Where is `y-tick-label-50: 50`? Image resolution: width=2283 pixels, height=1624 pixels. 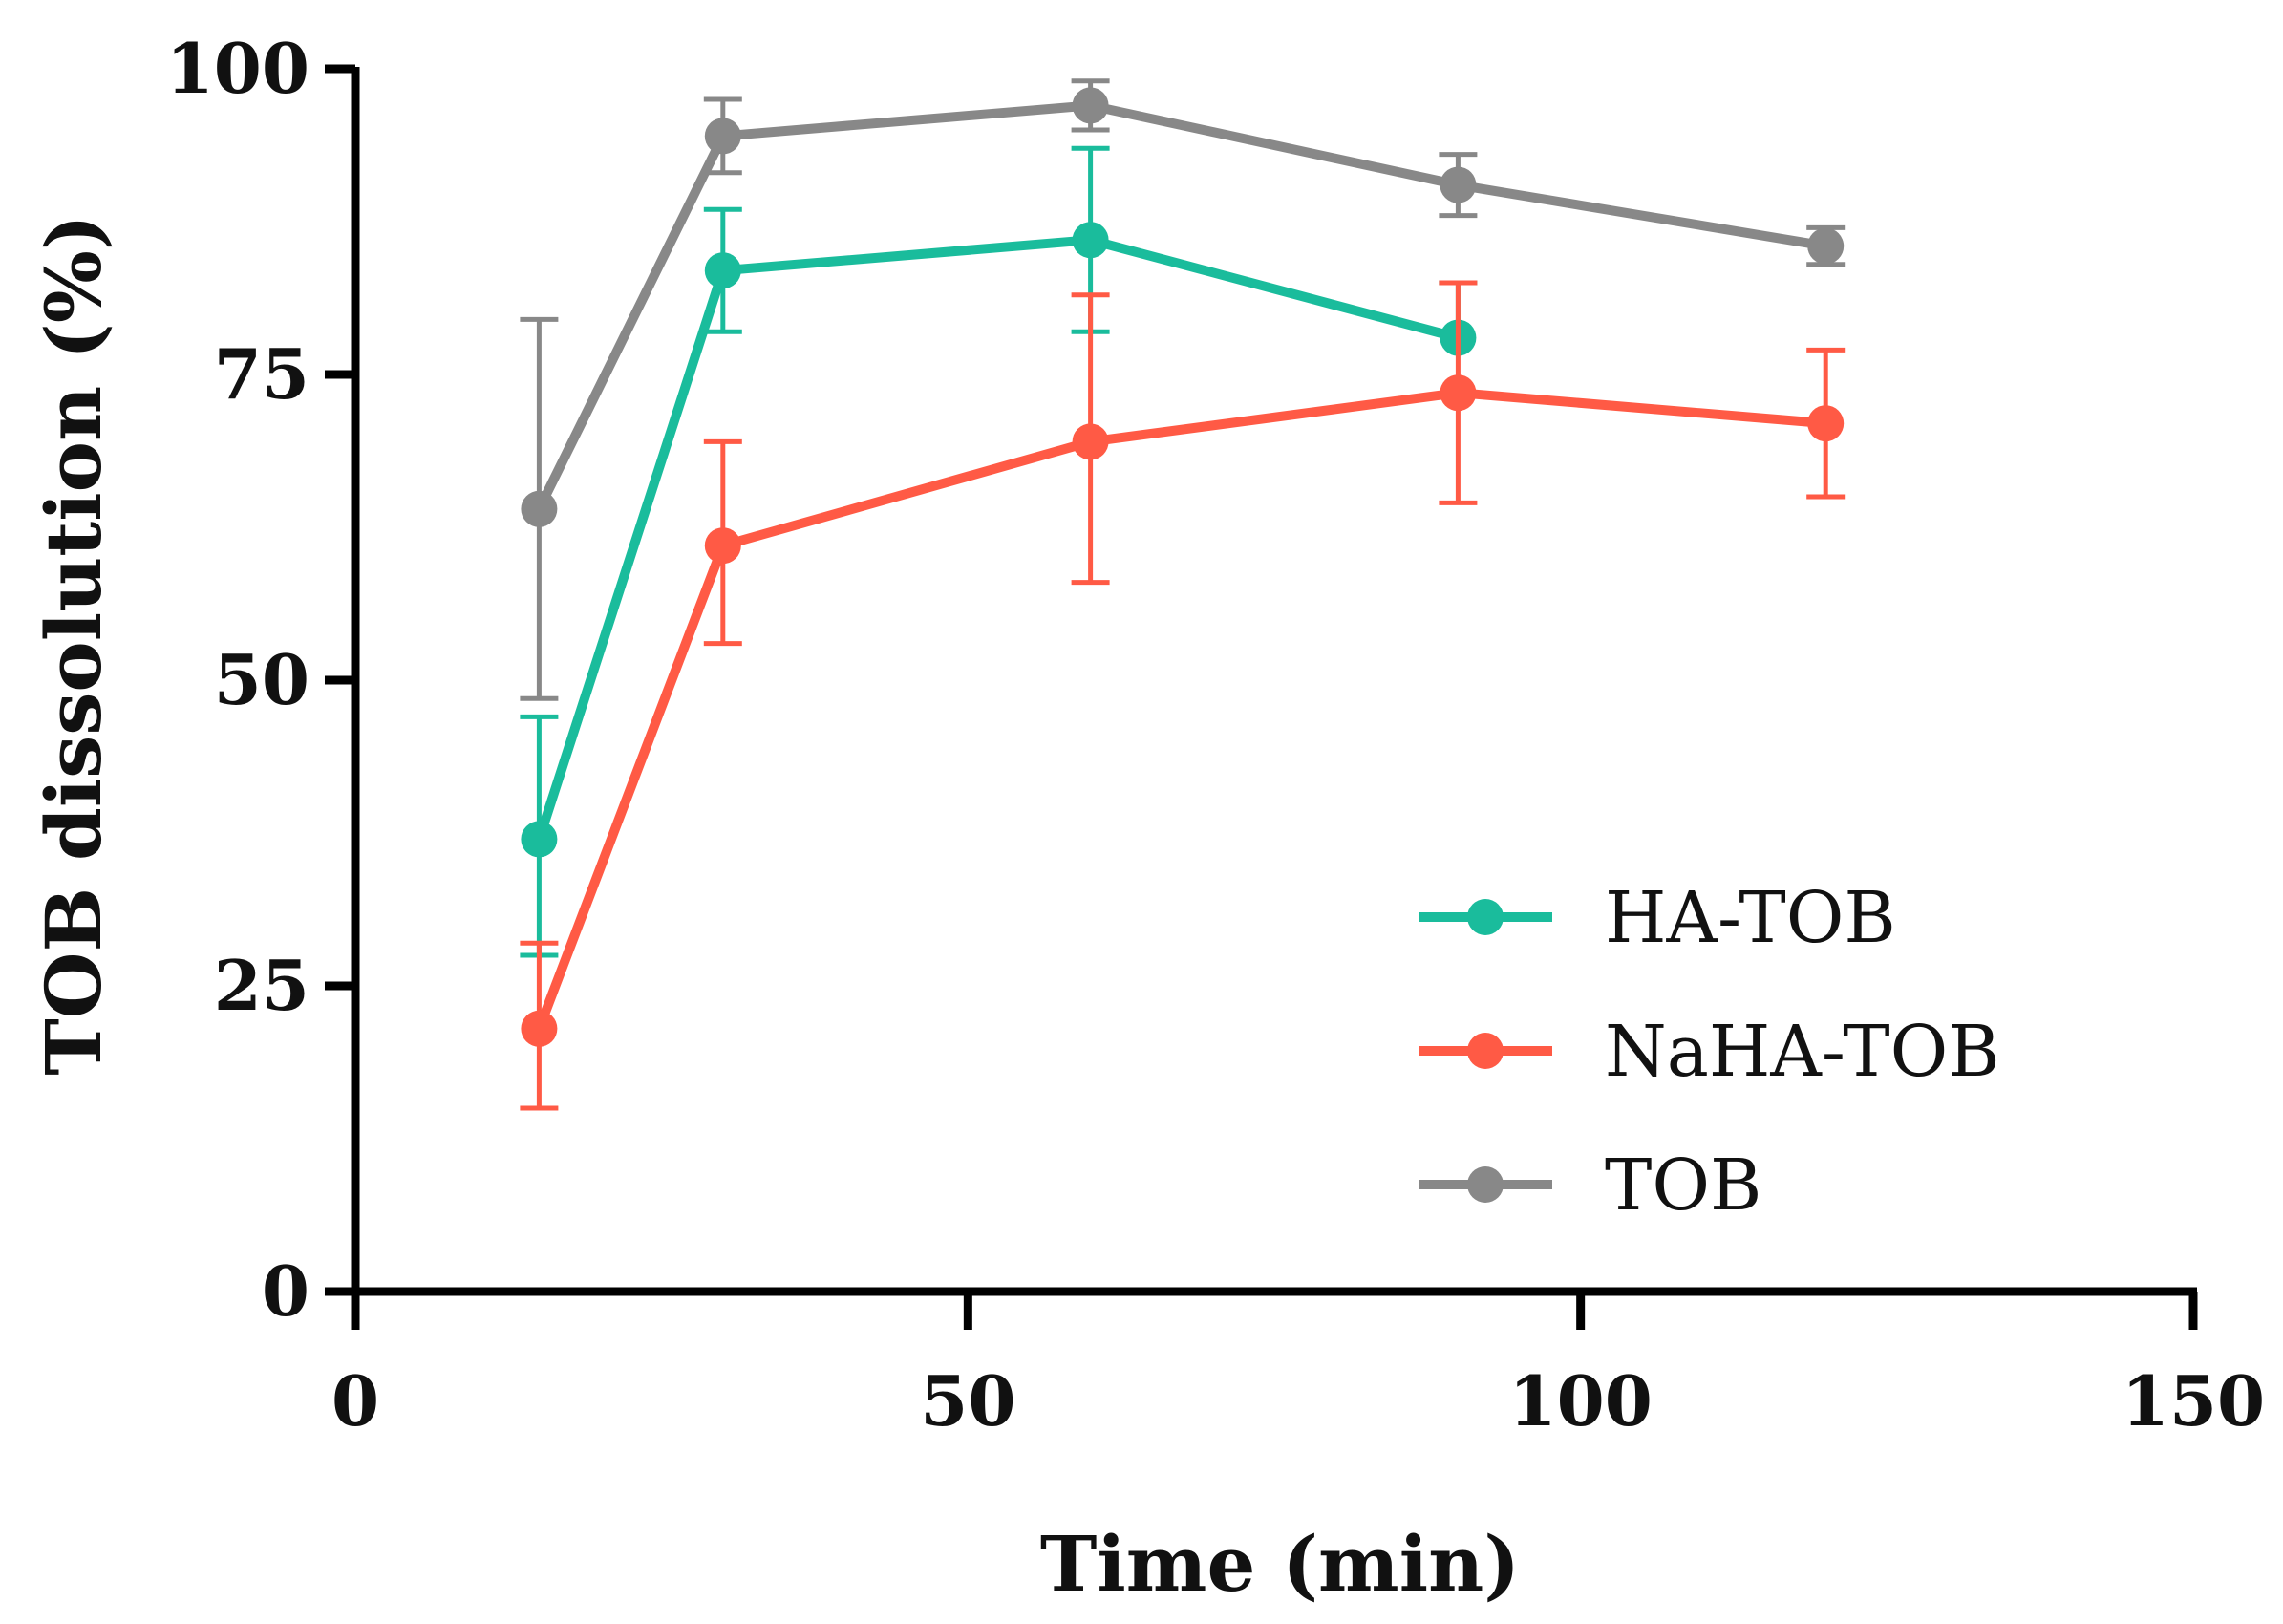
y-tick-label-50: 50 is located at coordinates (261, 680).